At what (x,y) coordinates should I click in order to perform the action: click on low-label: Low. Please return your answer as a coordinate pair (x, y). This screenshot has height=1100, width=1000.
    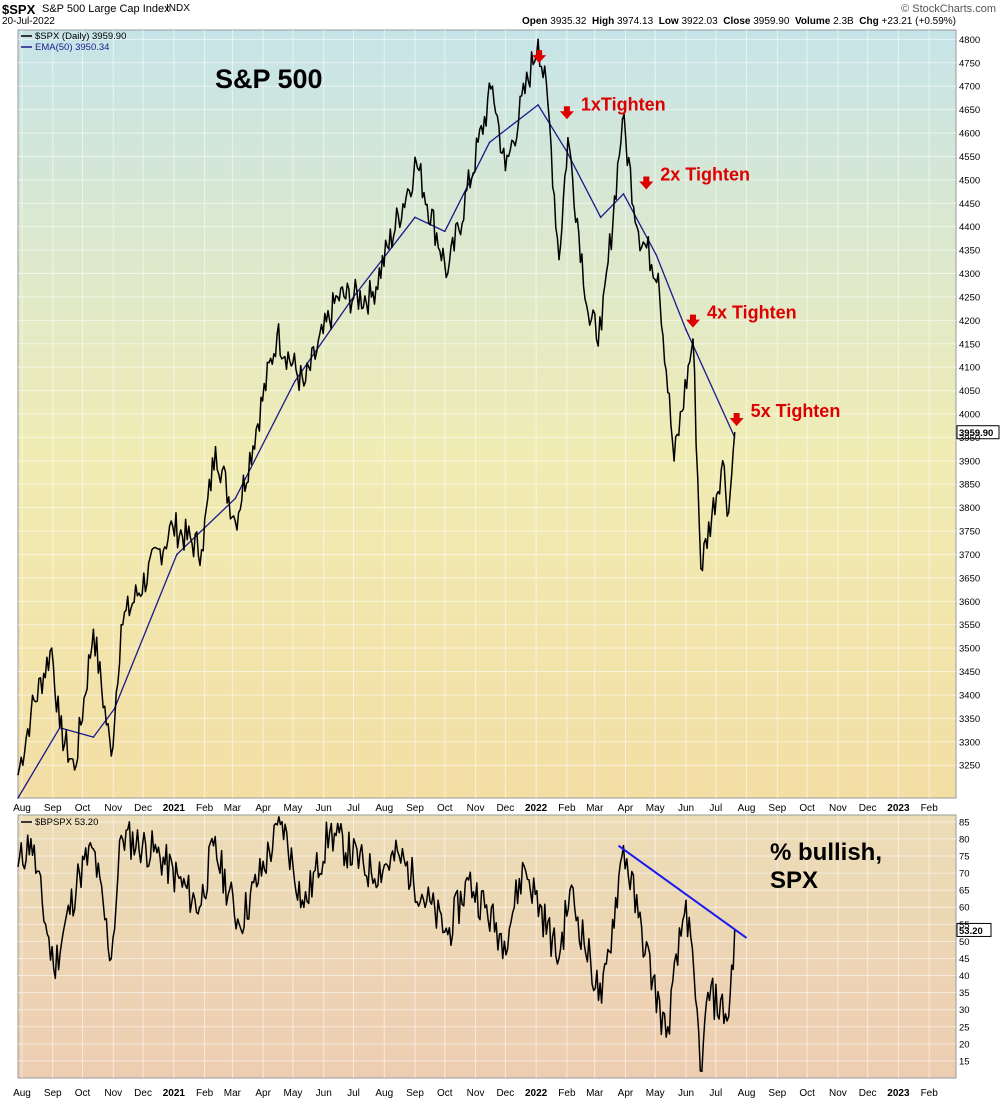
    Looking at the image, I should click on (668, 21).